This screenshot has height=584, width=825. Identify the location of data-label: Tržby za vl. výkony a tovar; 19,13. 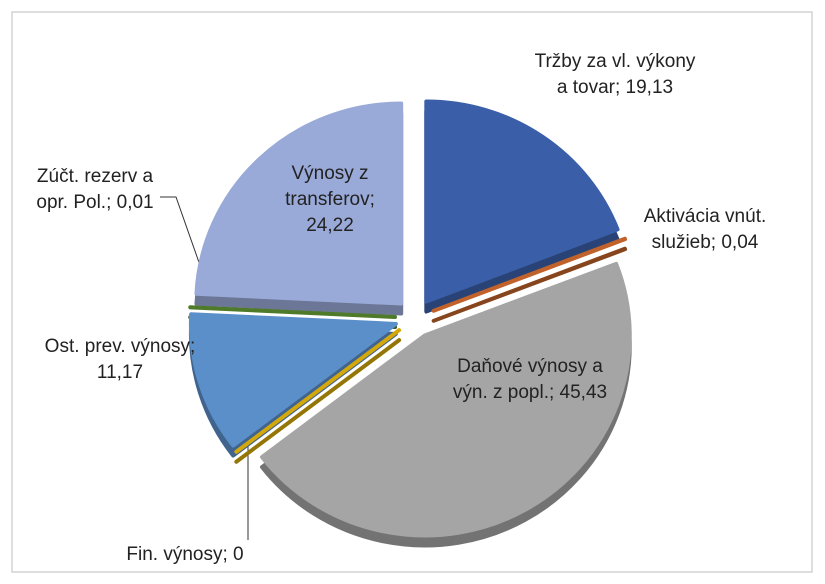
(615, 74).